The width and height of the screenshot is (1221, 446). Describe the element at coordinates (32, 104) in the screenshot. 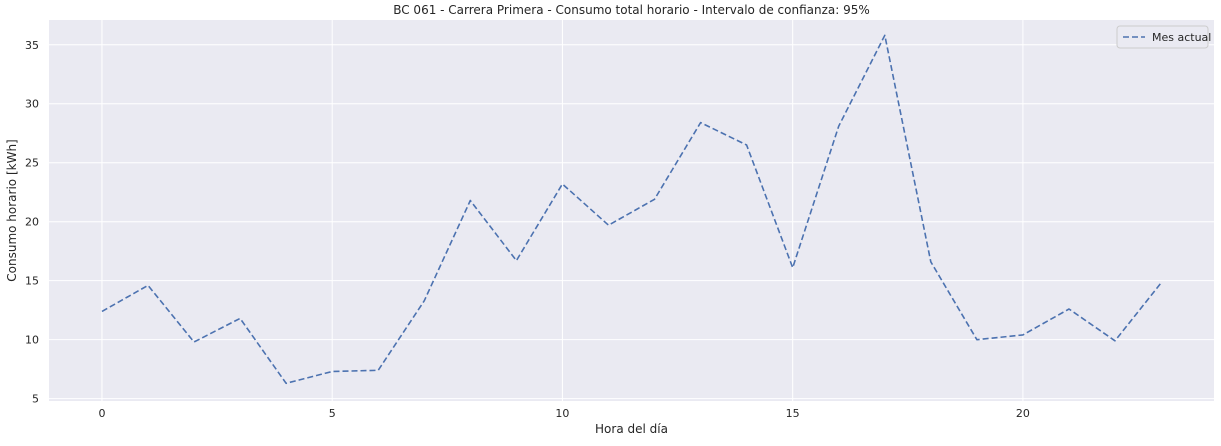

I see `y-tick-label: 30` at that location.